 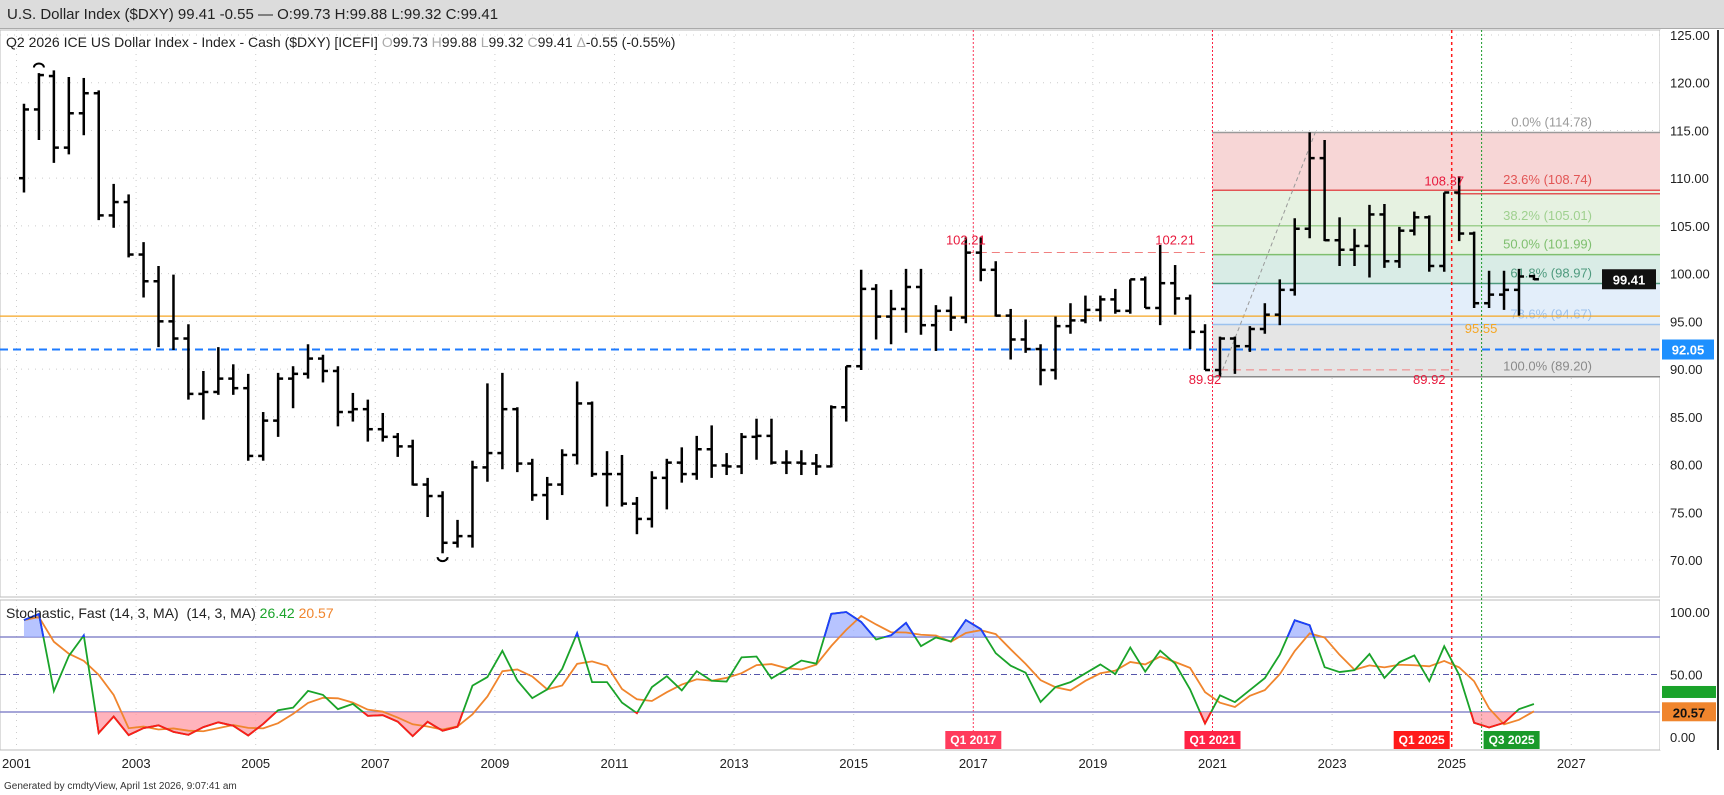 What do you see at coordinates (1547, 366) in the screenshot?
I see `fib-level-label: 100.0% (89.20)` at bounding box center [1547, 366].